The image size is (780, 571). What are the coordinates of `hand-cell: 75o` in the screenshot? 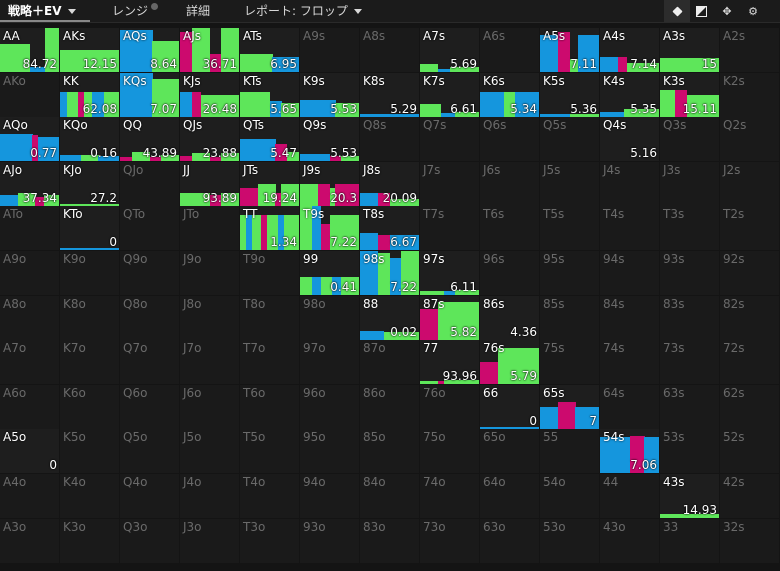 It's located at (449, 451).